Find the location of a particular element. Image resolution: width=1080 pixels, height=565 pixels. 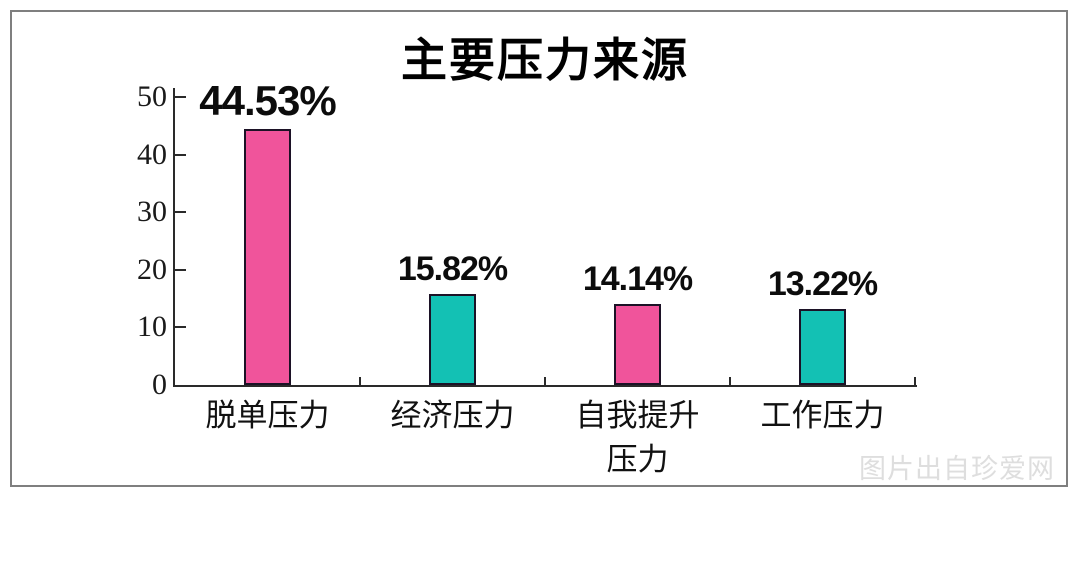

category-label: 工作压力 is located at coordinates (822, 415).